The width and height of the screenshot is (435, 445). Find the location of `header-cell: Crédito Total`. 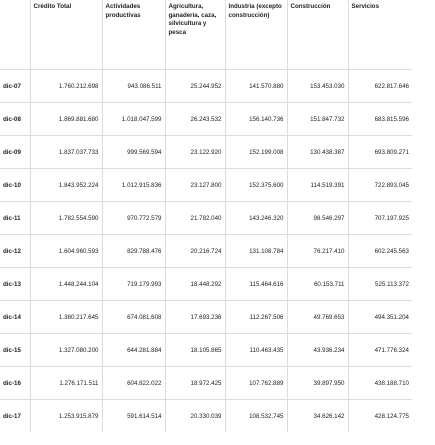

header-cell: Crédito Total is located at coordinates (66, 35).